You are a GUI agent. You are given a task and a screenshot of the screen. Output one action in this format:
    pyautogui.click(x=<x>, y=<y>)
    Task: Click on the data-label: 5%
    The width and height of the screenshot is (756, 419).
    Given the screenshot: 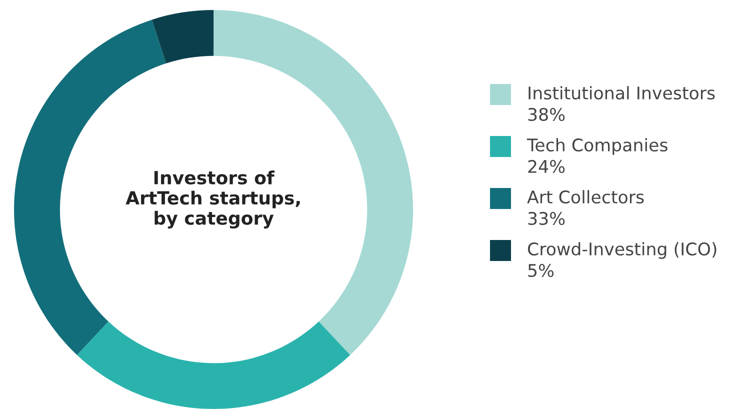 What is the action you would take?
    pyautogui.click(x=541, y=271)
    